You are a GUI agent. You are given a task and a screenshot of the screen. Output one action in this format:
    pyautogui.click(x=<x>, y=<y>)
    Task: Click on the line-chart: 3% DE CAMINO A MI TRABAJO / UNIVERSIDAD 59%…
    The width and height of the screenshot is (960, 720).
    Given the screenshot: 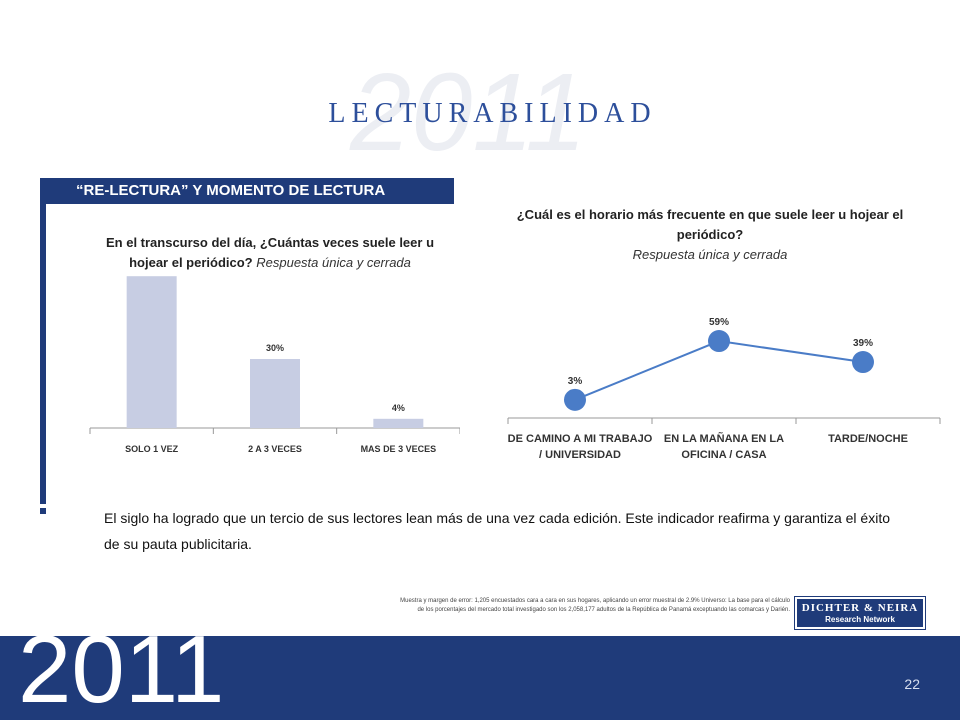 What is the action you would take?
    pyautogui.click(x=724, y=389)
    